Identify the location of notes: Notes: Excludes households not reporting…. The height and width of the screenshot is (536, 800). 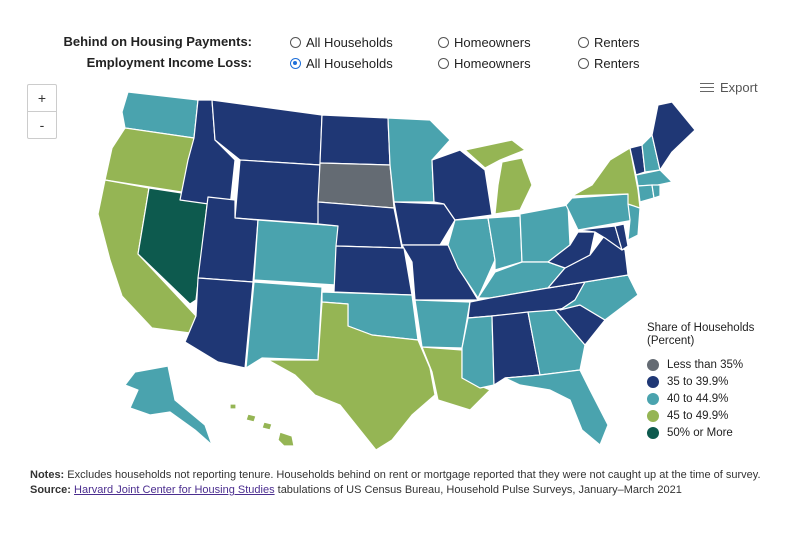
(400, 483).